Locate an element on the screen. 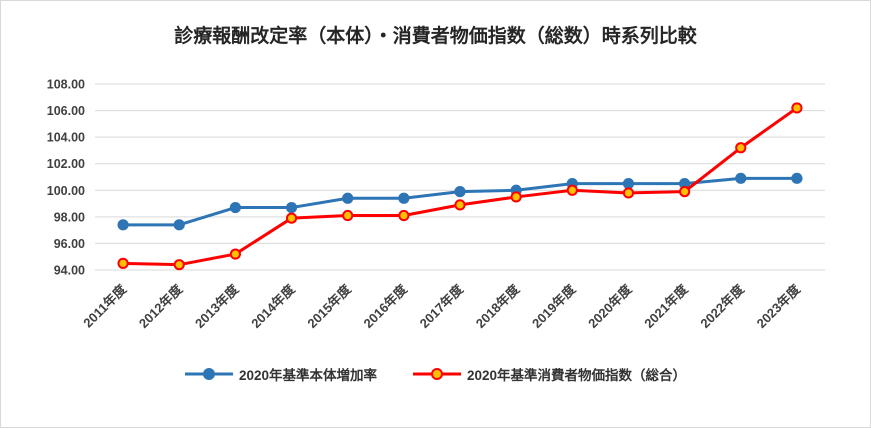 The height and width of the screenshot is (428, 871). chart-legend: 2020年基準本体増加率 2020年基準消費者物価指数（総合） is located at coordinates (435, 374).